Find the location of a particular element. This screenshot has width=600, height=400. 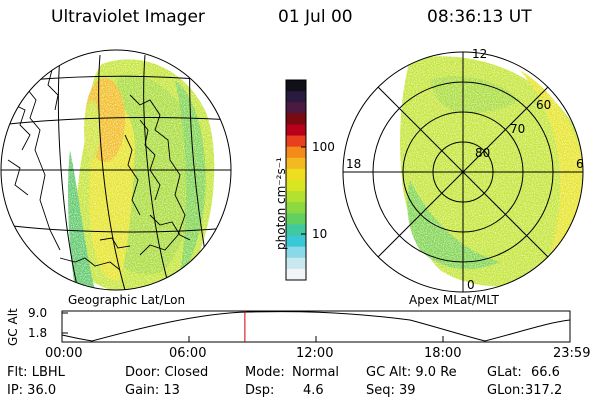

mlat-label-60: 60 is located at coordinates (544, 105).